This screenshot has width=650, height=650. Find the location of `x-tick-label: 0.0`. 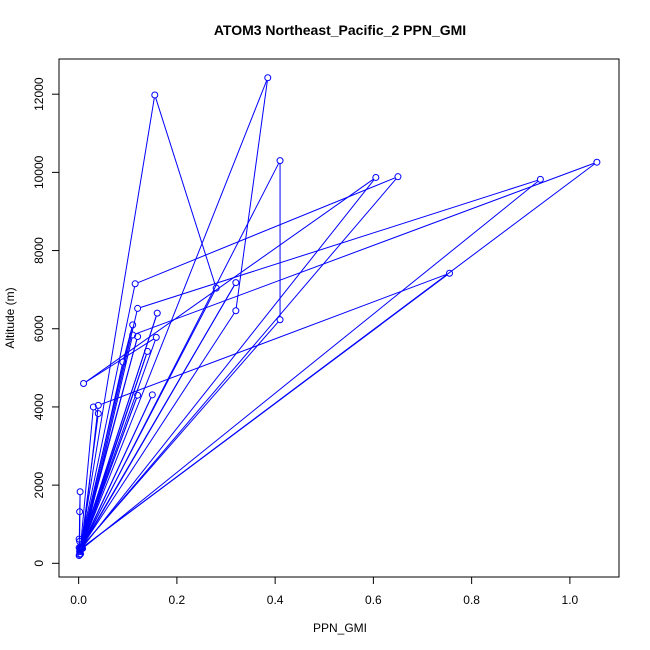

x-tick-label: 0.0 is located at coordinates (78, 600).